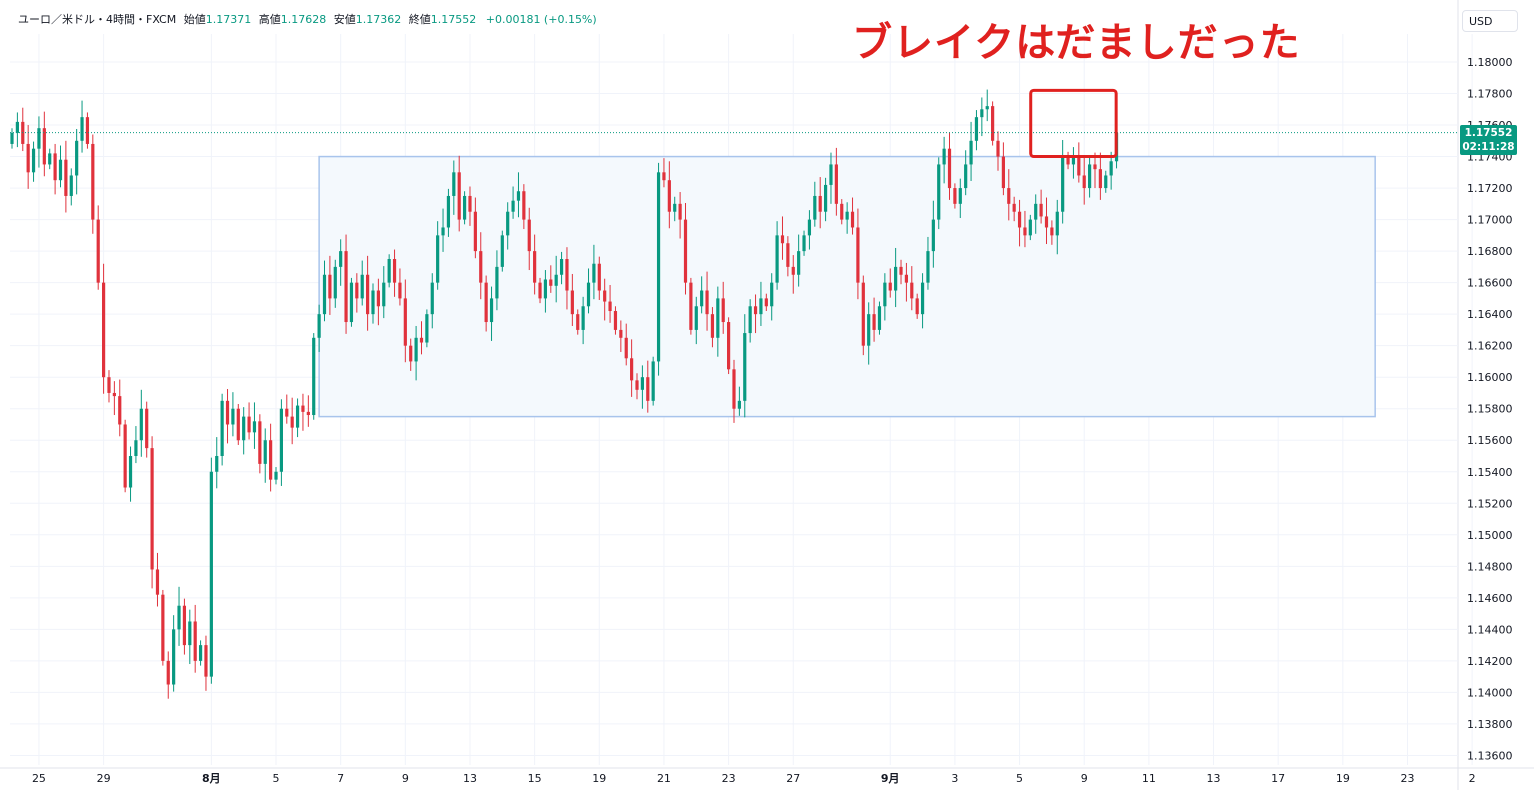 This screenshot has width=1534, height=806. Describe the element at coordinates (1488, 133) in the screenshot. I see `last-price-label: 1.17552` at that location.